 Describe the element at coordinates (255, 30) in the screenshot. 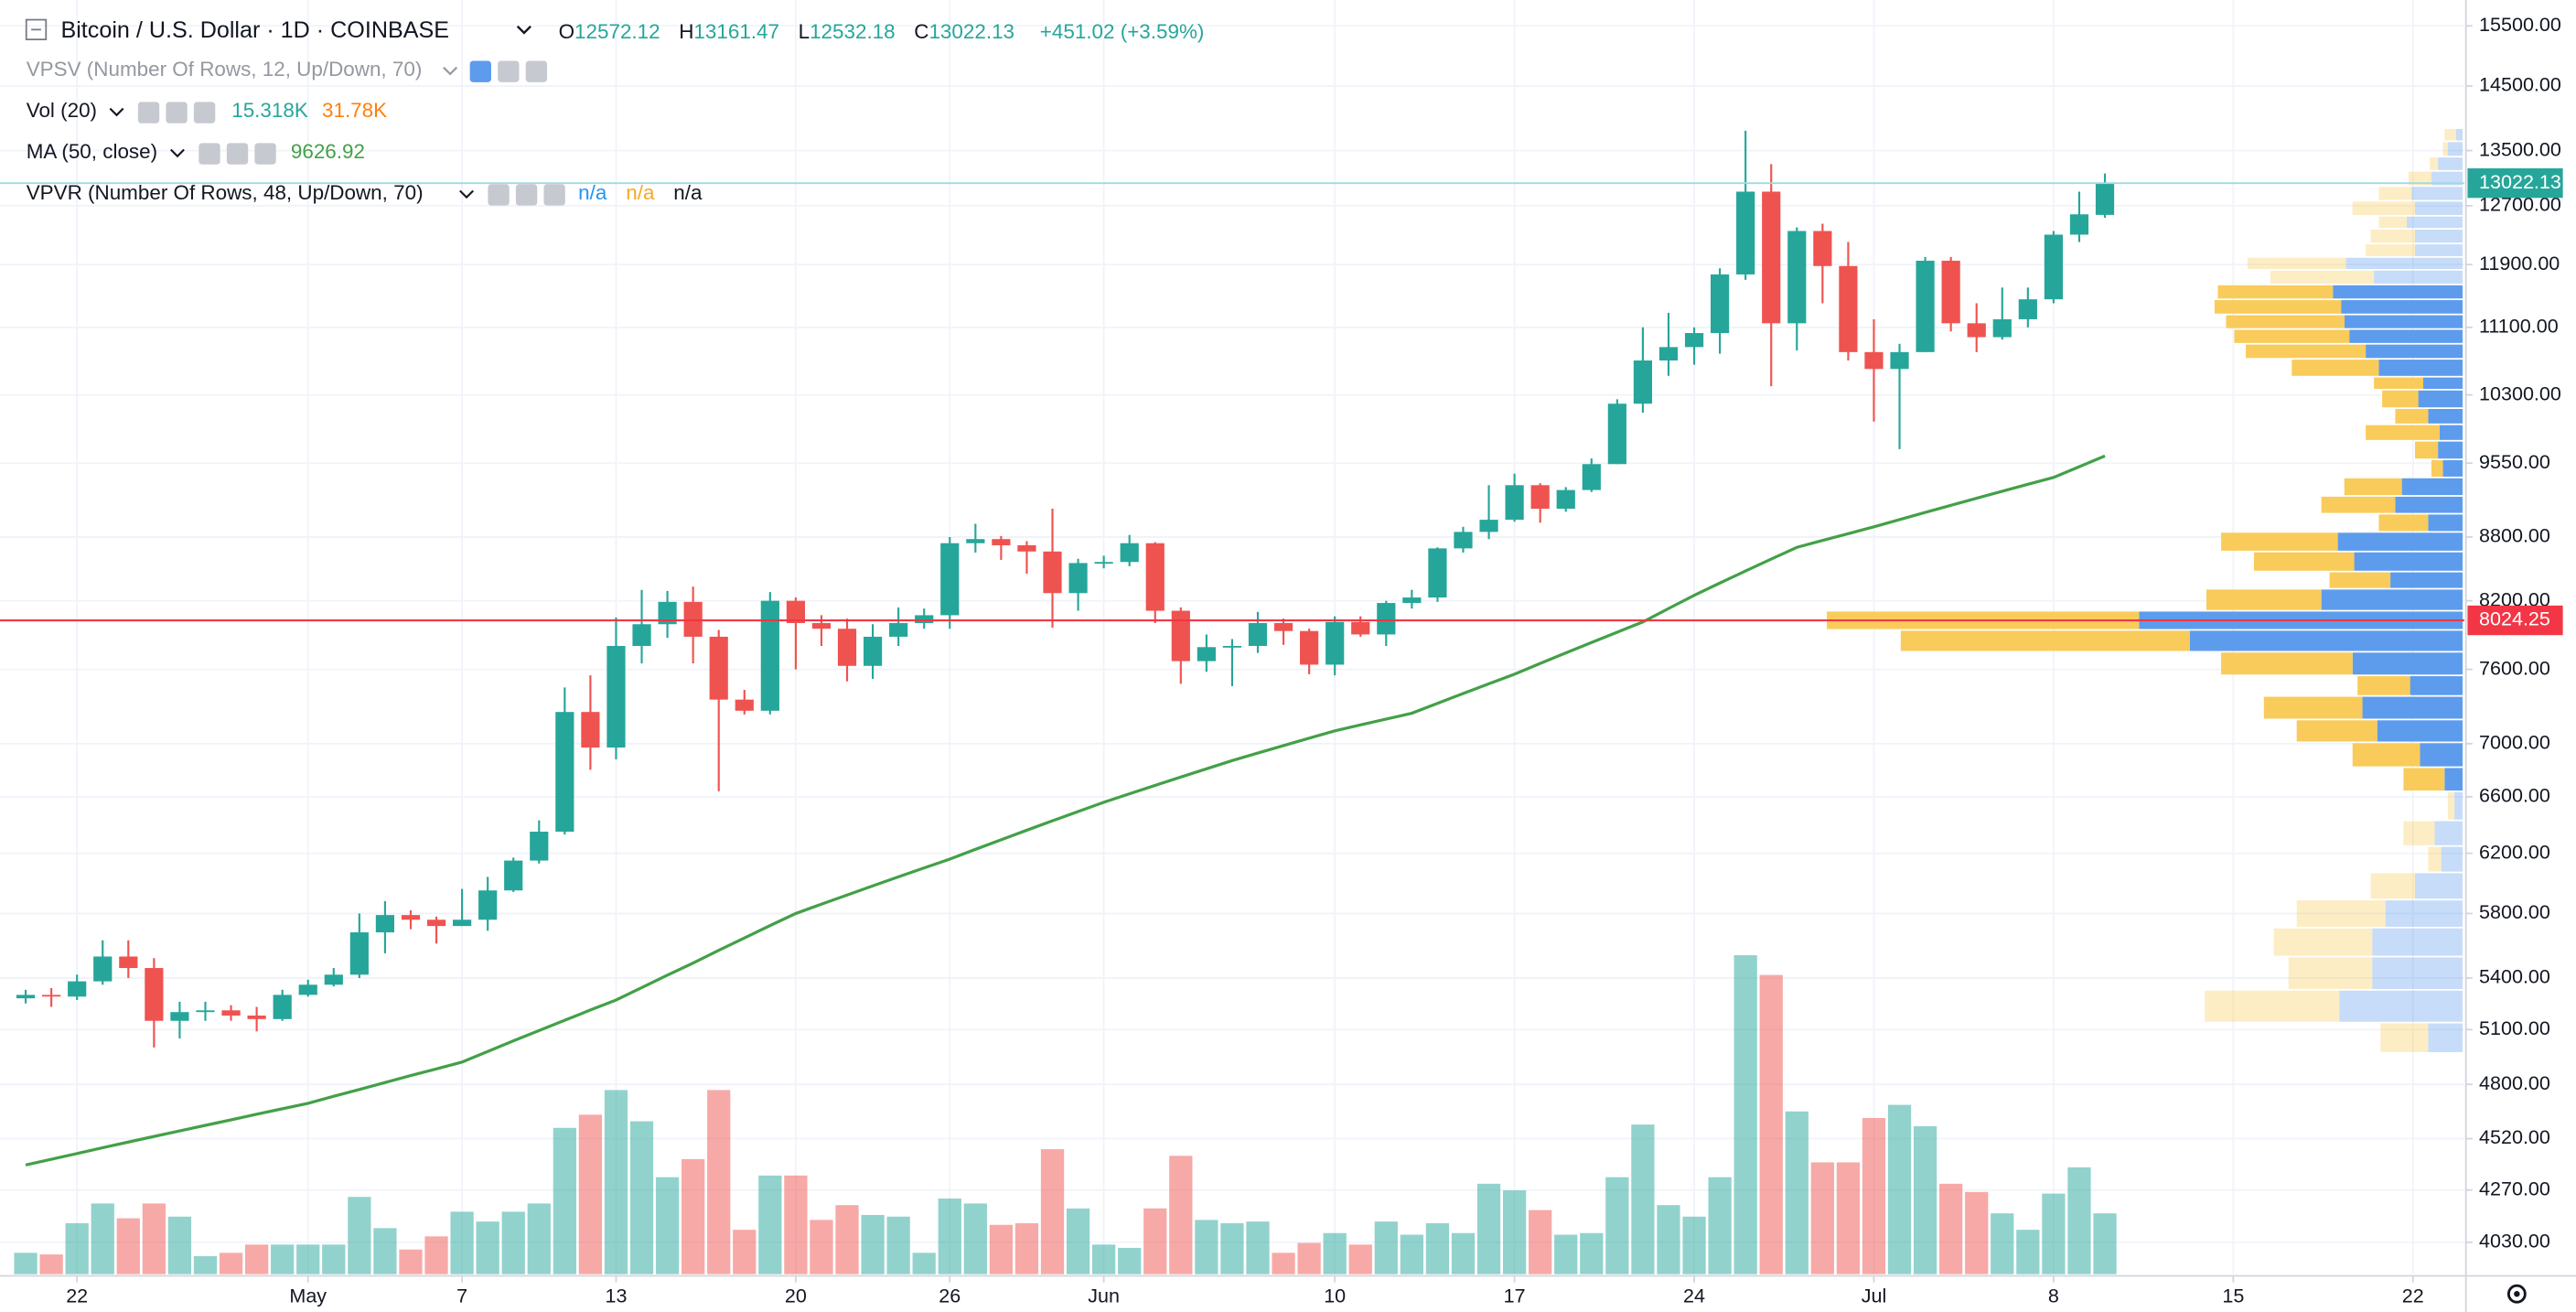

I see `symbol-title: Bitcoin / U.S. Dollar · 1D · COINBASE` at that location.